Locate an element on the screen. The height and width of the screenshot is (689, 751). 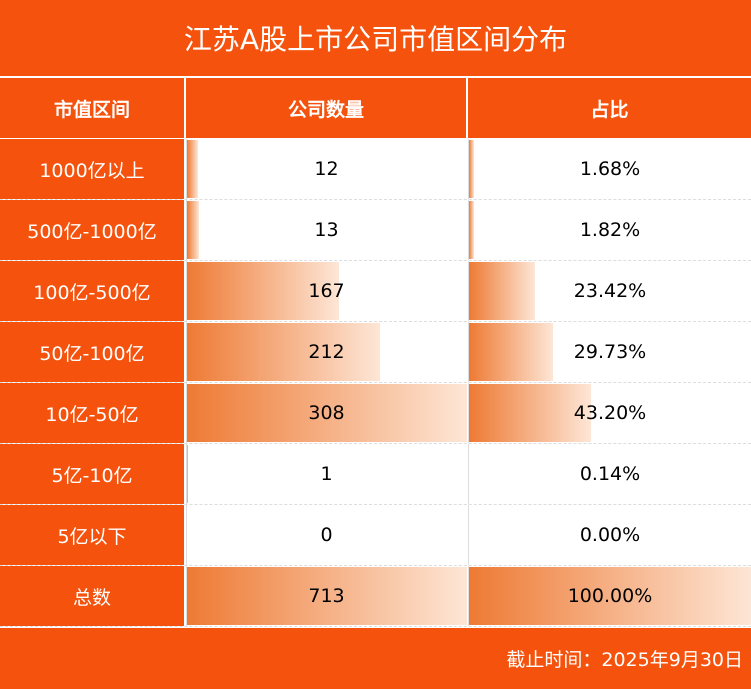
range-cell: 10亿-50亿 is located at coordinates (92, 413).